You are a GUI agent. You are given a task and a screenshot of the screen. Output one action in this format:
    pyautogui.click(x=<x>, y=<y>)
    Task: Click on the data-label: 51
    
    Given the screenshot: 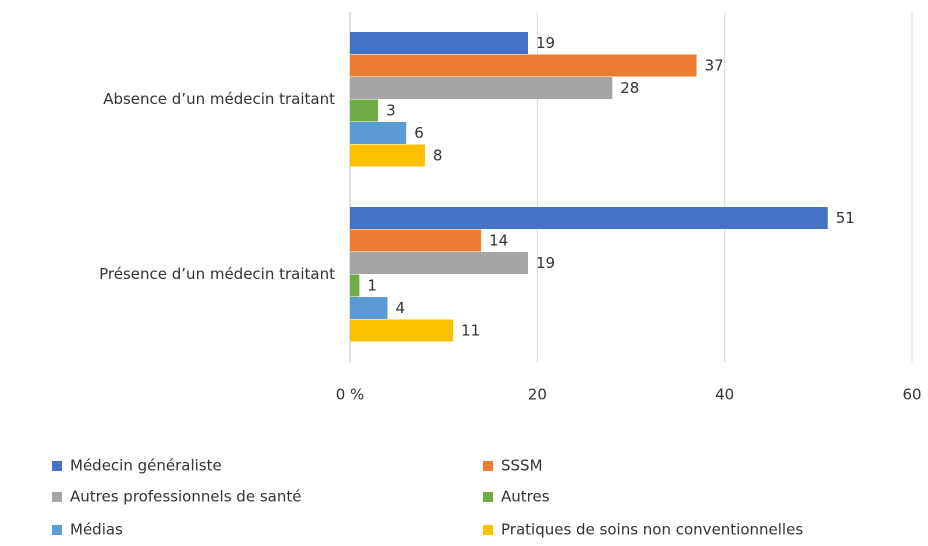 What is the action you would take?
    pyautogui.click(x=845, y=218)
    